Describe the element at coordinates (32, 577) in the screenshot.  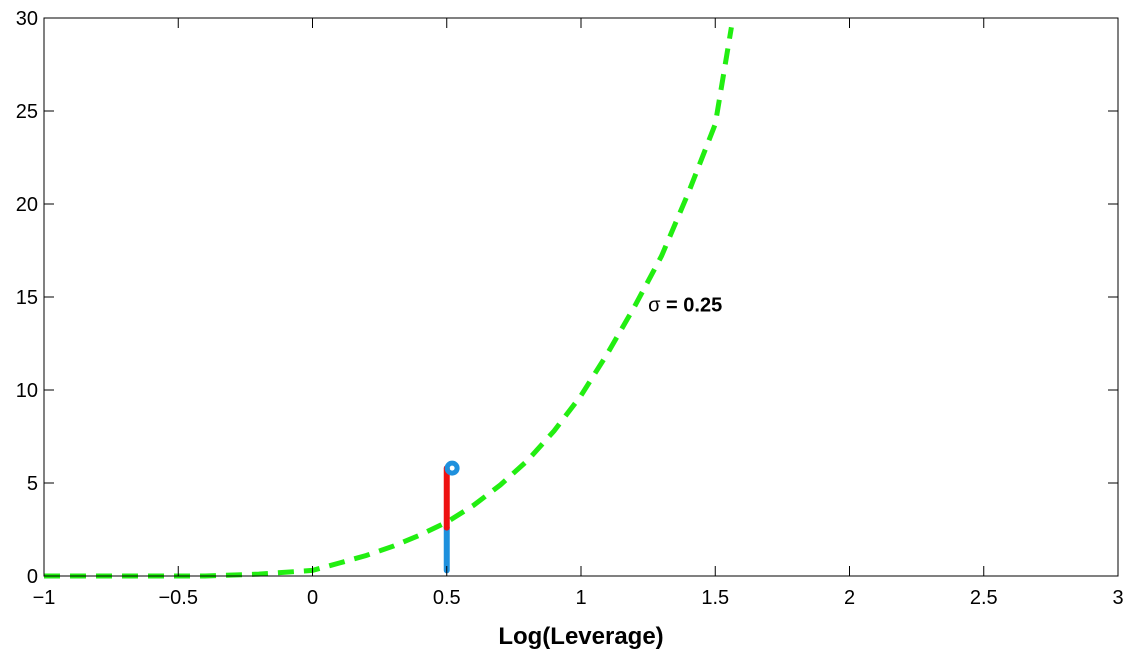
I see `y-tick-label: 0` at that location.